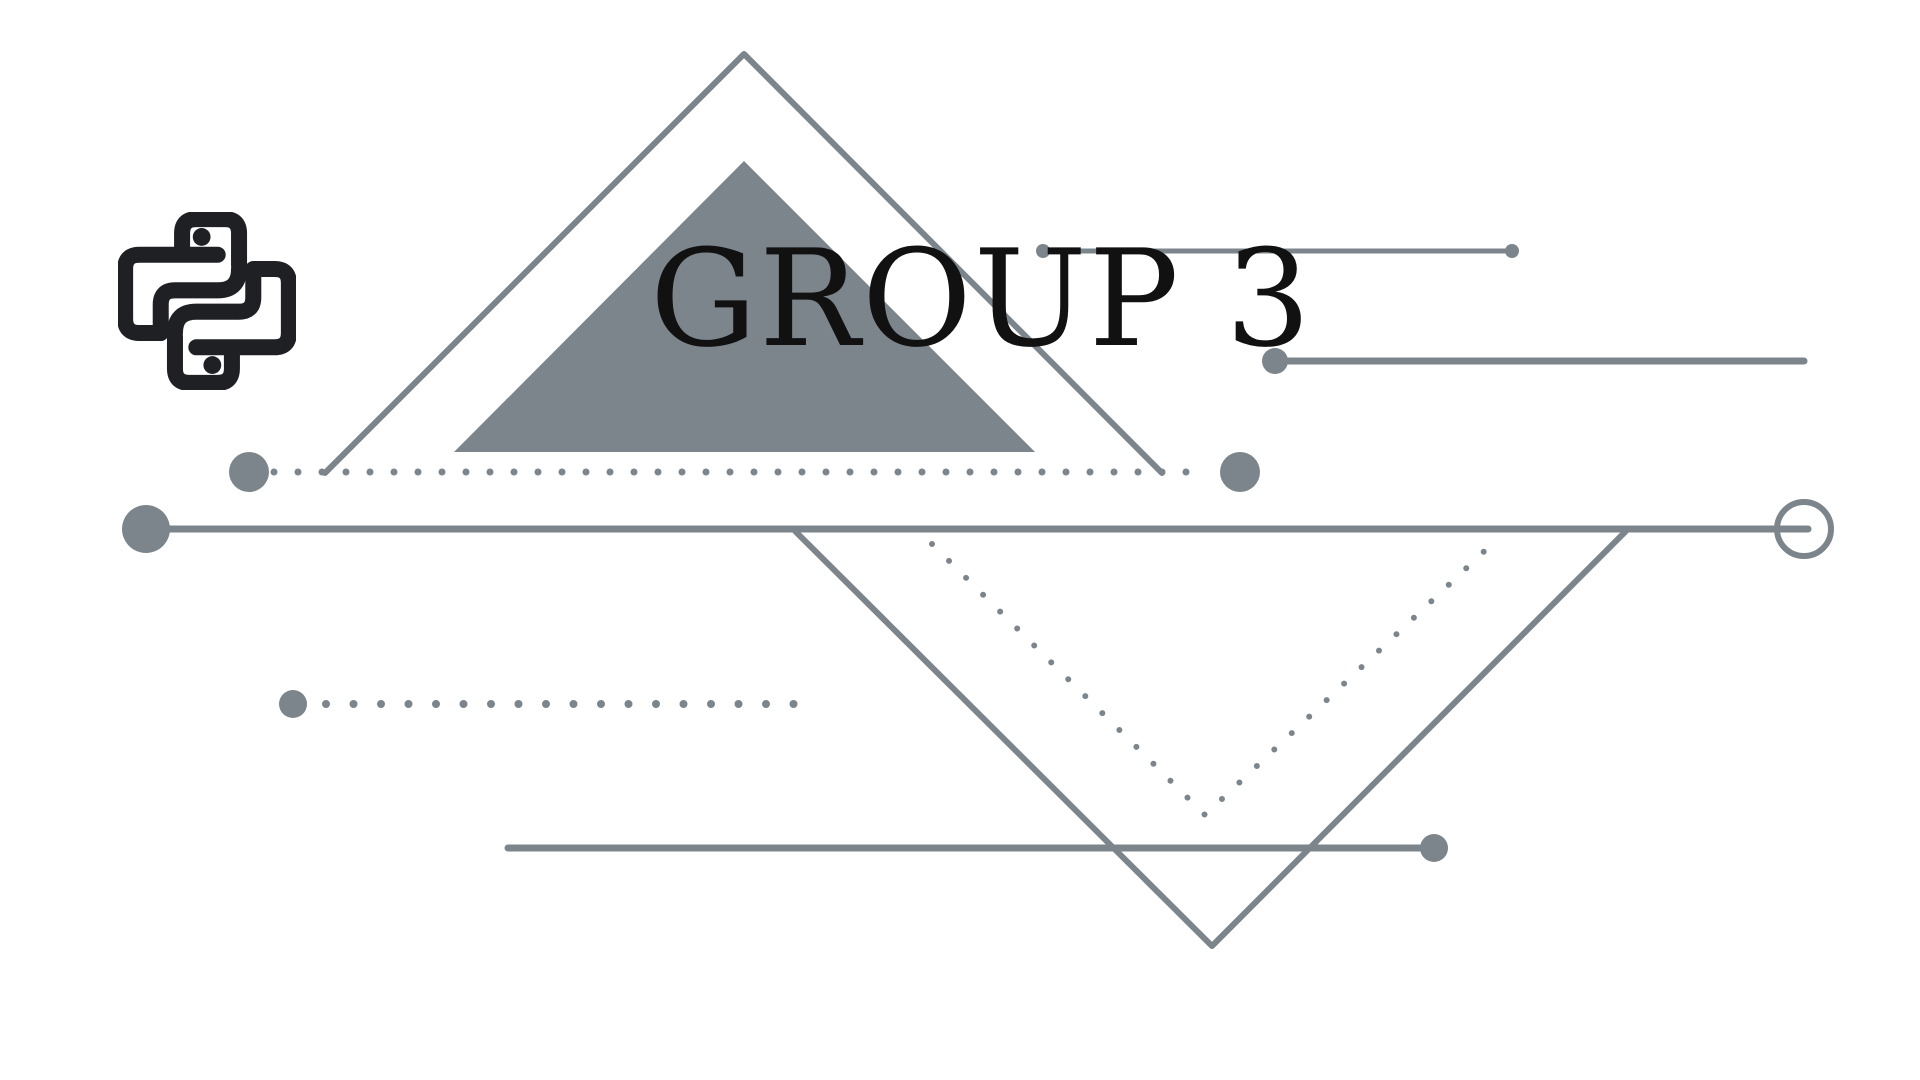 The height and width of the screenshot is (1080, 1920). I want to click on ring-rule-right, so click(1804, 529).